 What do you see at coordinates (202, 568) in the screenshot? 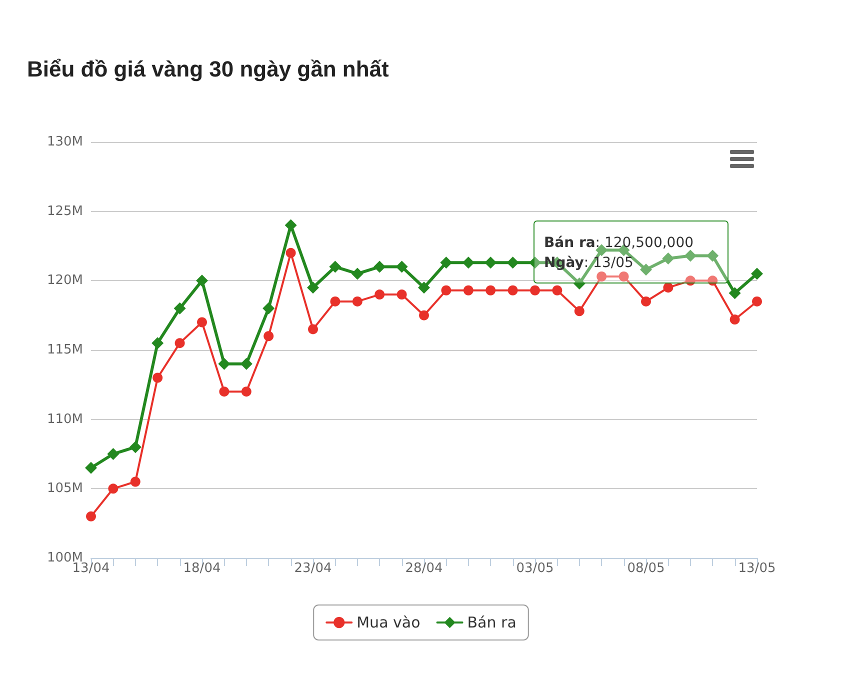
I see `x-tick-label: 18/04` at bounding box center [202, 568].